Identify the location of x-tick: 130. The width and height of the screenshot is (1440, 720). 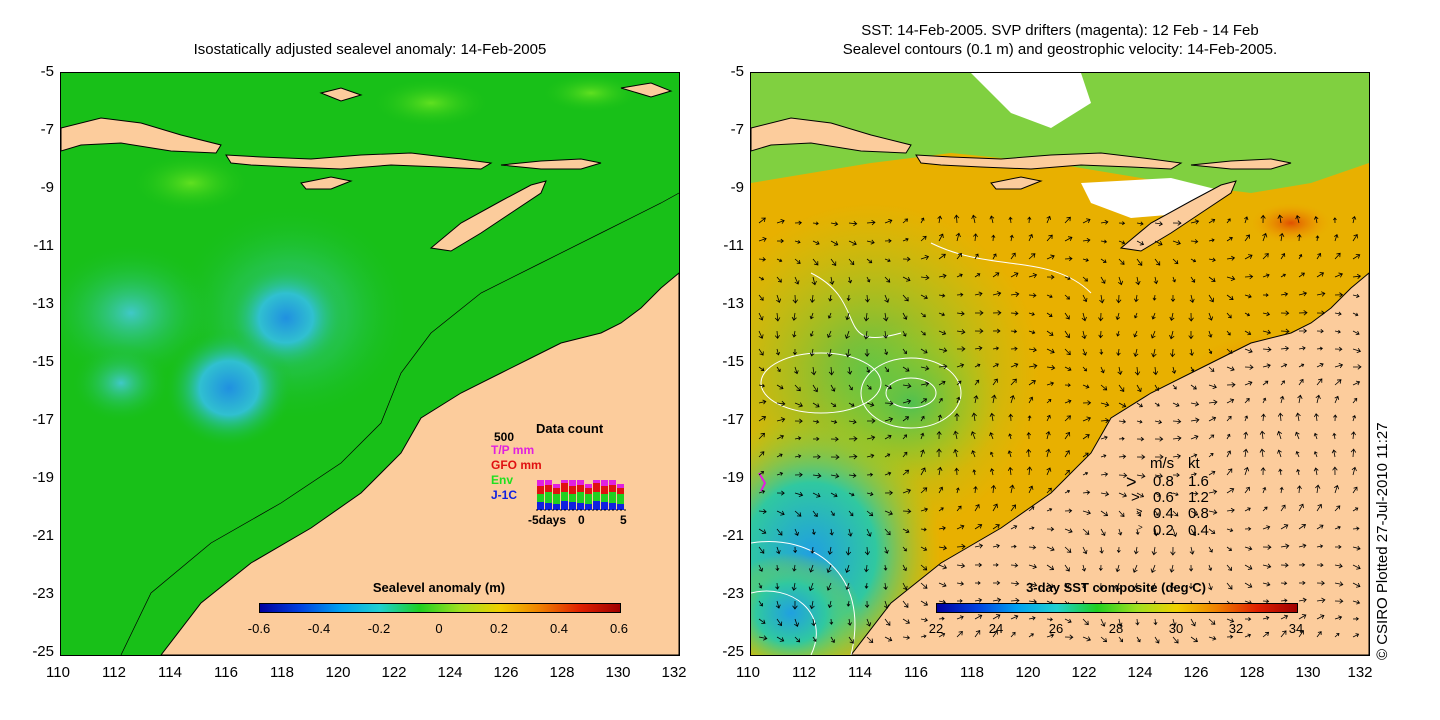
(1308, 672).